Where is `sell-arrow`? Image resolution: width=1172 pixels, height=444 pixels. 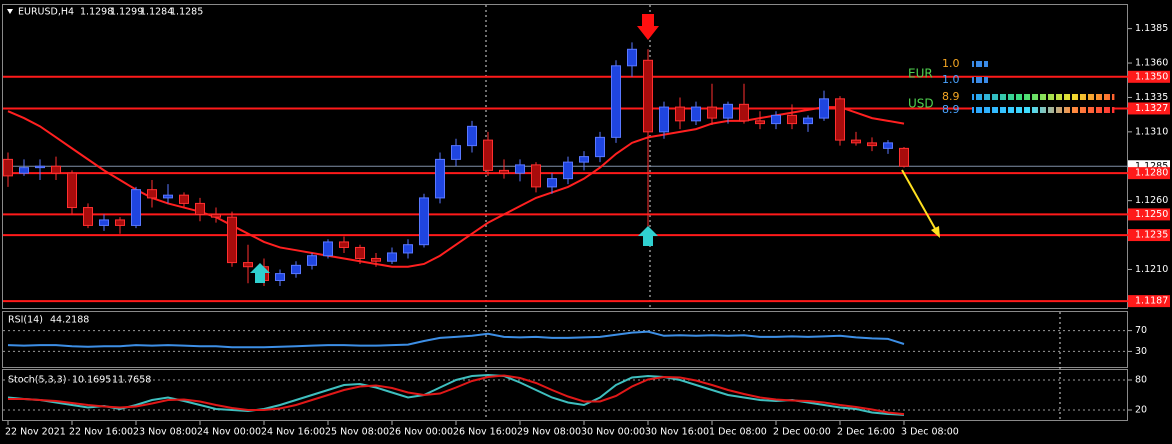
sell-arrow is located at coordinates (648, 27).